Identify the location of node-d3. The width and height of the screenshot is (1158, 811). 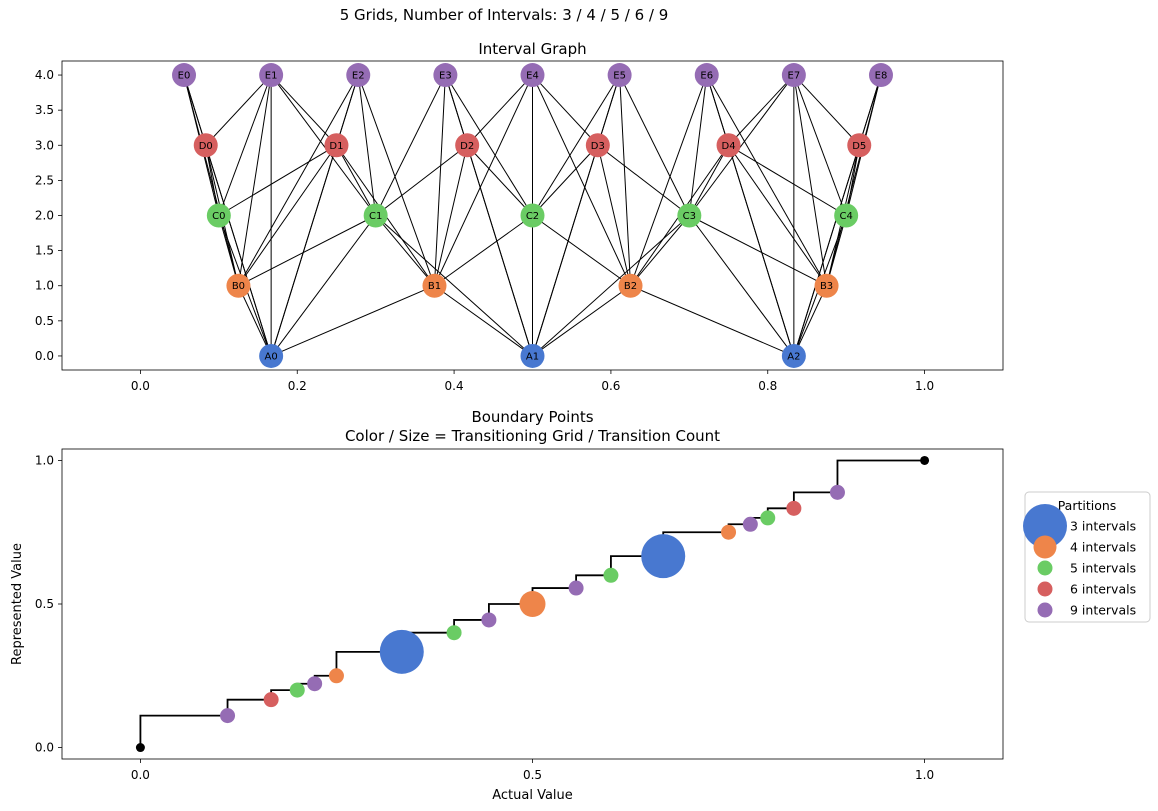
(597, 145).